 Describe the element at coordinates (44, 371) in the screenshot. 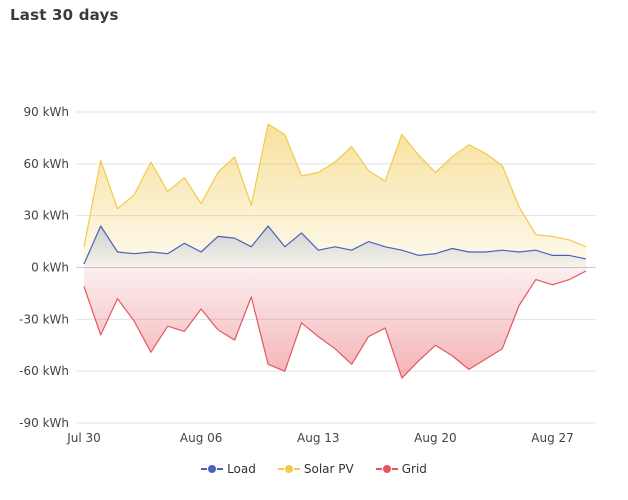

I see `y-tick-label: -60 kWh` at that location.